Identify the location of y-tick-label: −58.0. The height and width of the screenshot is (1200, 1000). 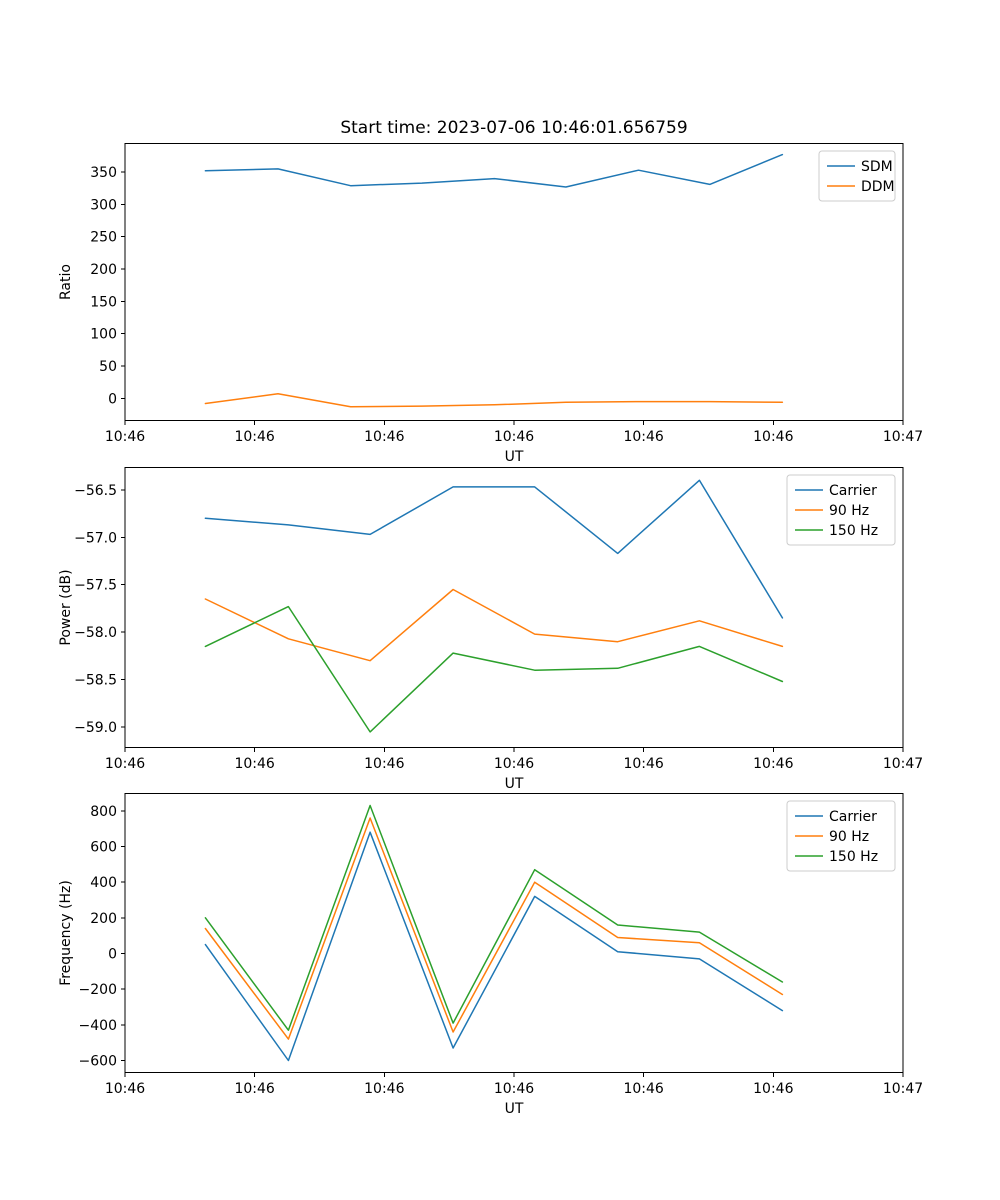
(95, 633).